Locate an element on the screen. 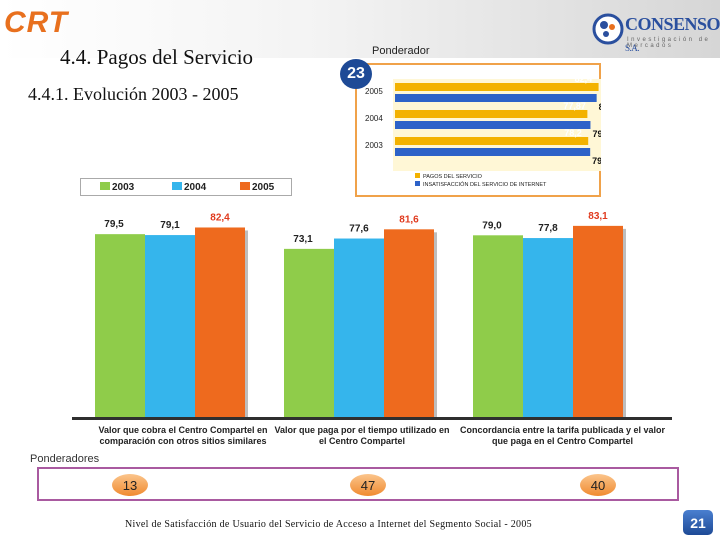 This screenshot has width=720, height=540. page-title: 4.4. Pagos del Servicio is located at coordinates (157, 57).